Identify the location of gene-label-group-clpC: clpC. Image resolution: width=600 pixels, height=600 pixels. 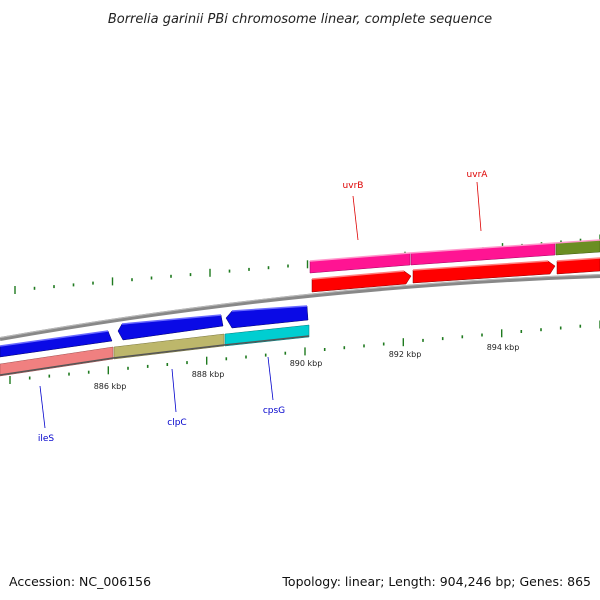
(177, 398).